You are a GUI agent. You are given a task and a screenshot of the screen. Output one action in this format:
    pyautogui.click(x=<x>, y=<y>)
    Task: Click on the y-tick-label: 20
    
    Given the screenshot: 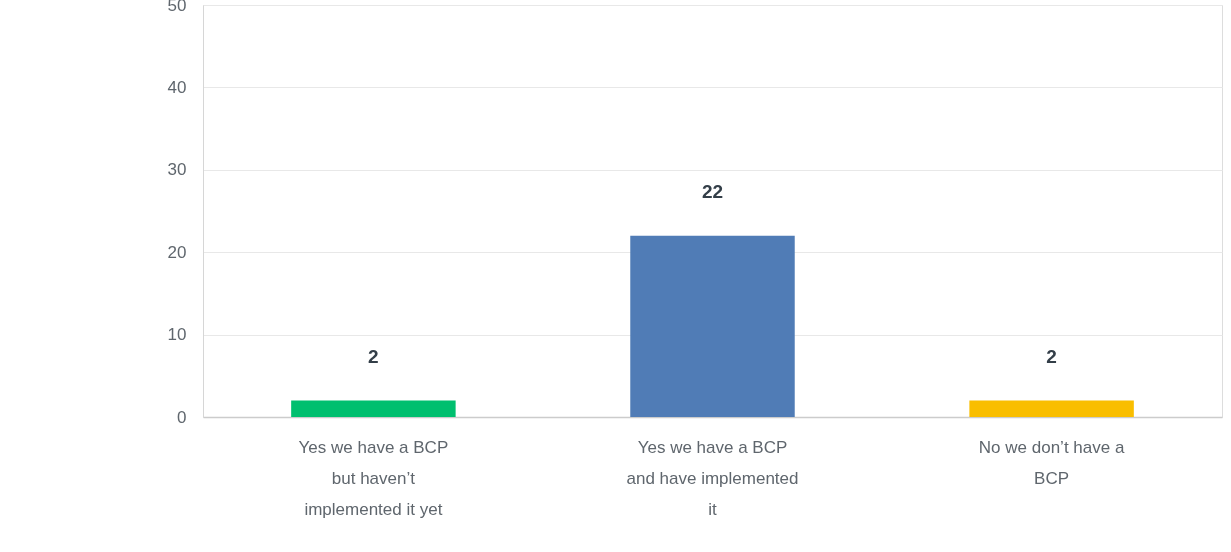 What is the action you would take?
    pyautogui.click(x=177, y=252)
    